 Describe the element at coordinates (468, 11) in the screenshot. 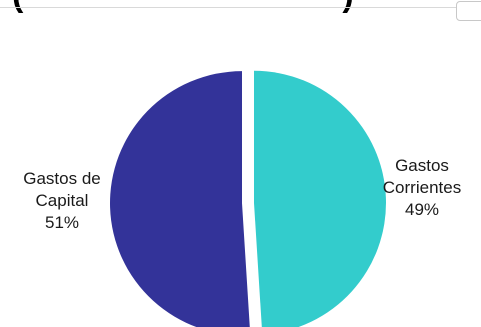

I see `scroll-corner` at that location.